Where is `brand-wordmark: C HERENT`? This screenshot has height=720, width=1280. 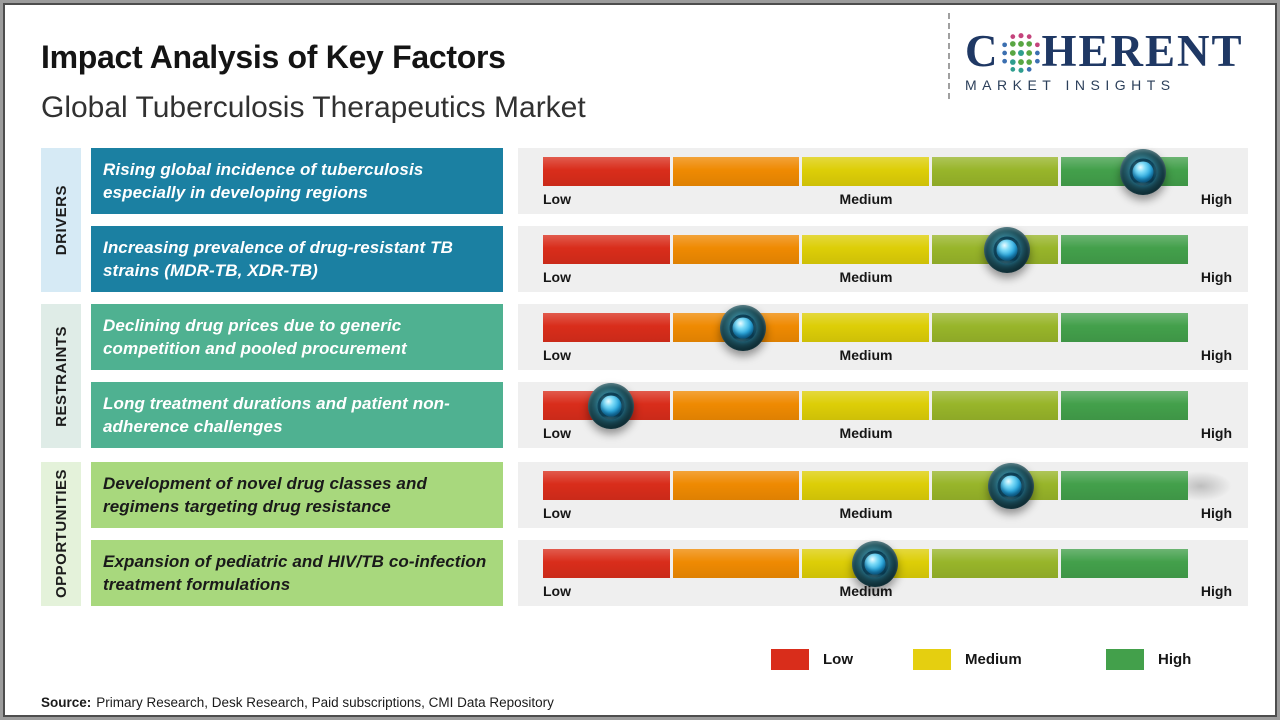 brand-wordmark: C HERENT is located at coordinates (1115, 51).